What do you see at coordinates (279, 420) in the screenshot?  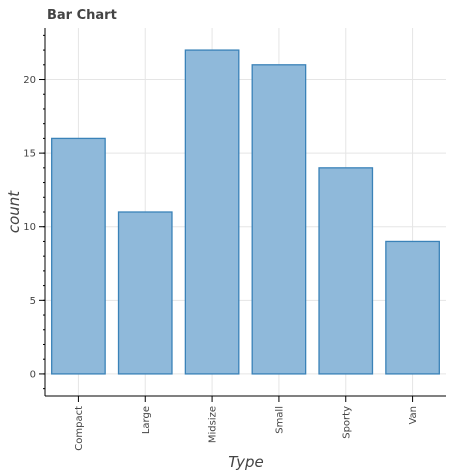 I see `x-tick-label: Small` at bounding box center [279, 420].